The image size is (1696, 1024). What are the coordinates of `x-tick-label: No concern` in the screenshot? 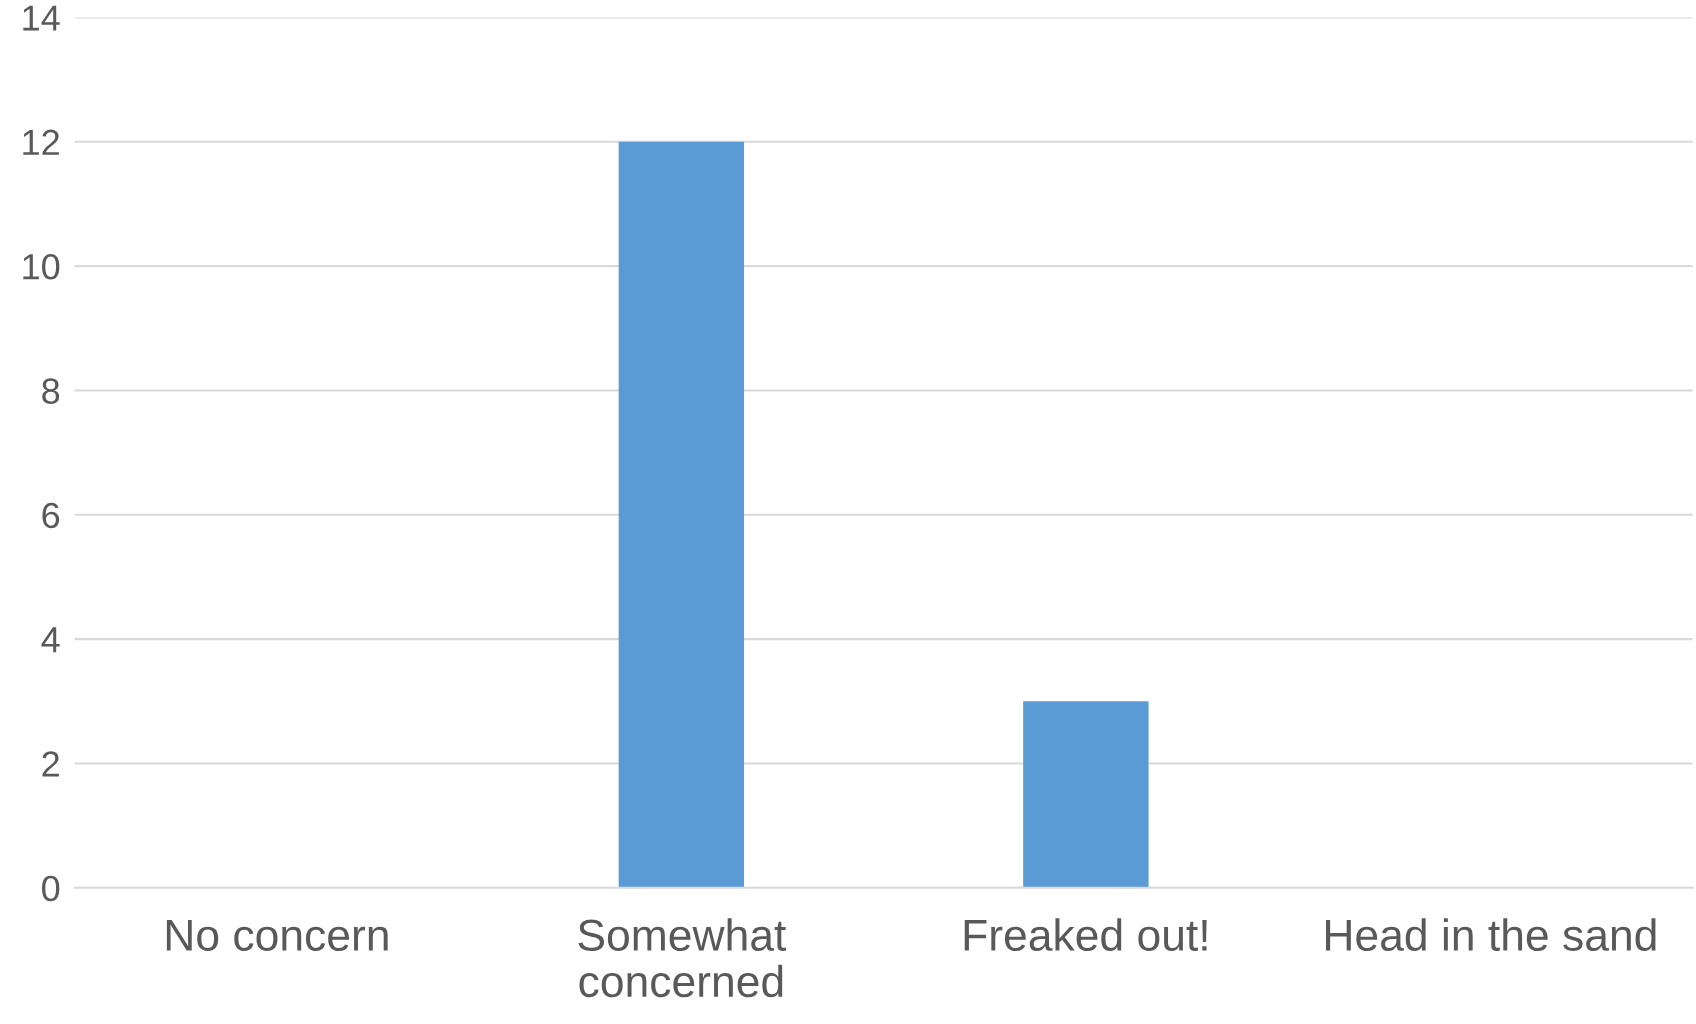 It's located at (277, 936).